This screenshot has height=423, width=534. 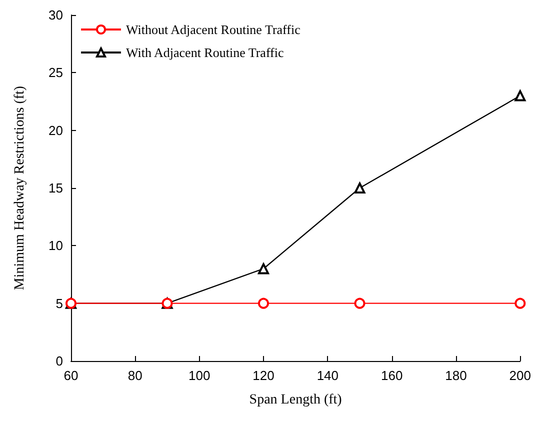 I want to click on y-tick-label: 10, so click(x=55, y=246).